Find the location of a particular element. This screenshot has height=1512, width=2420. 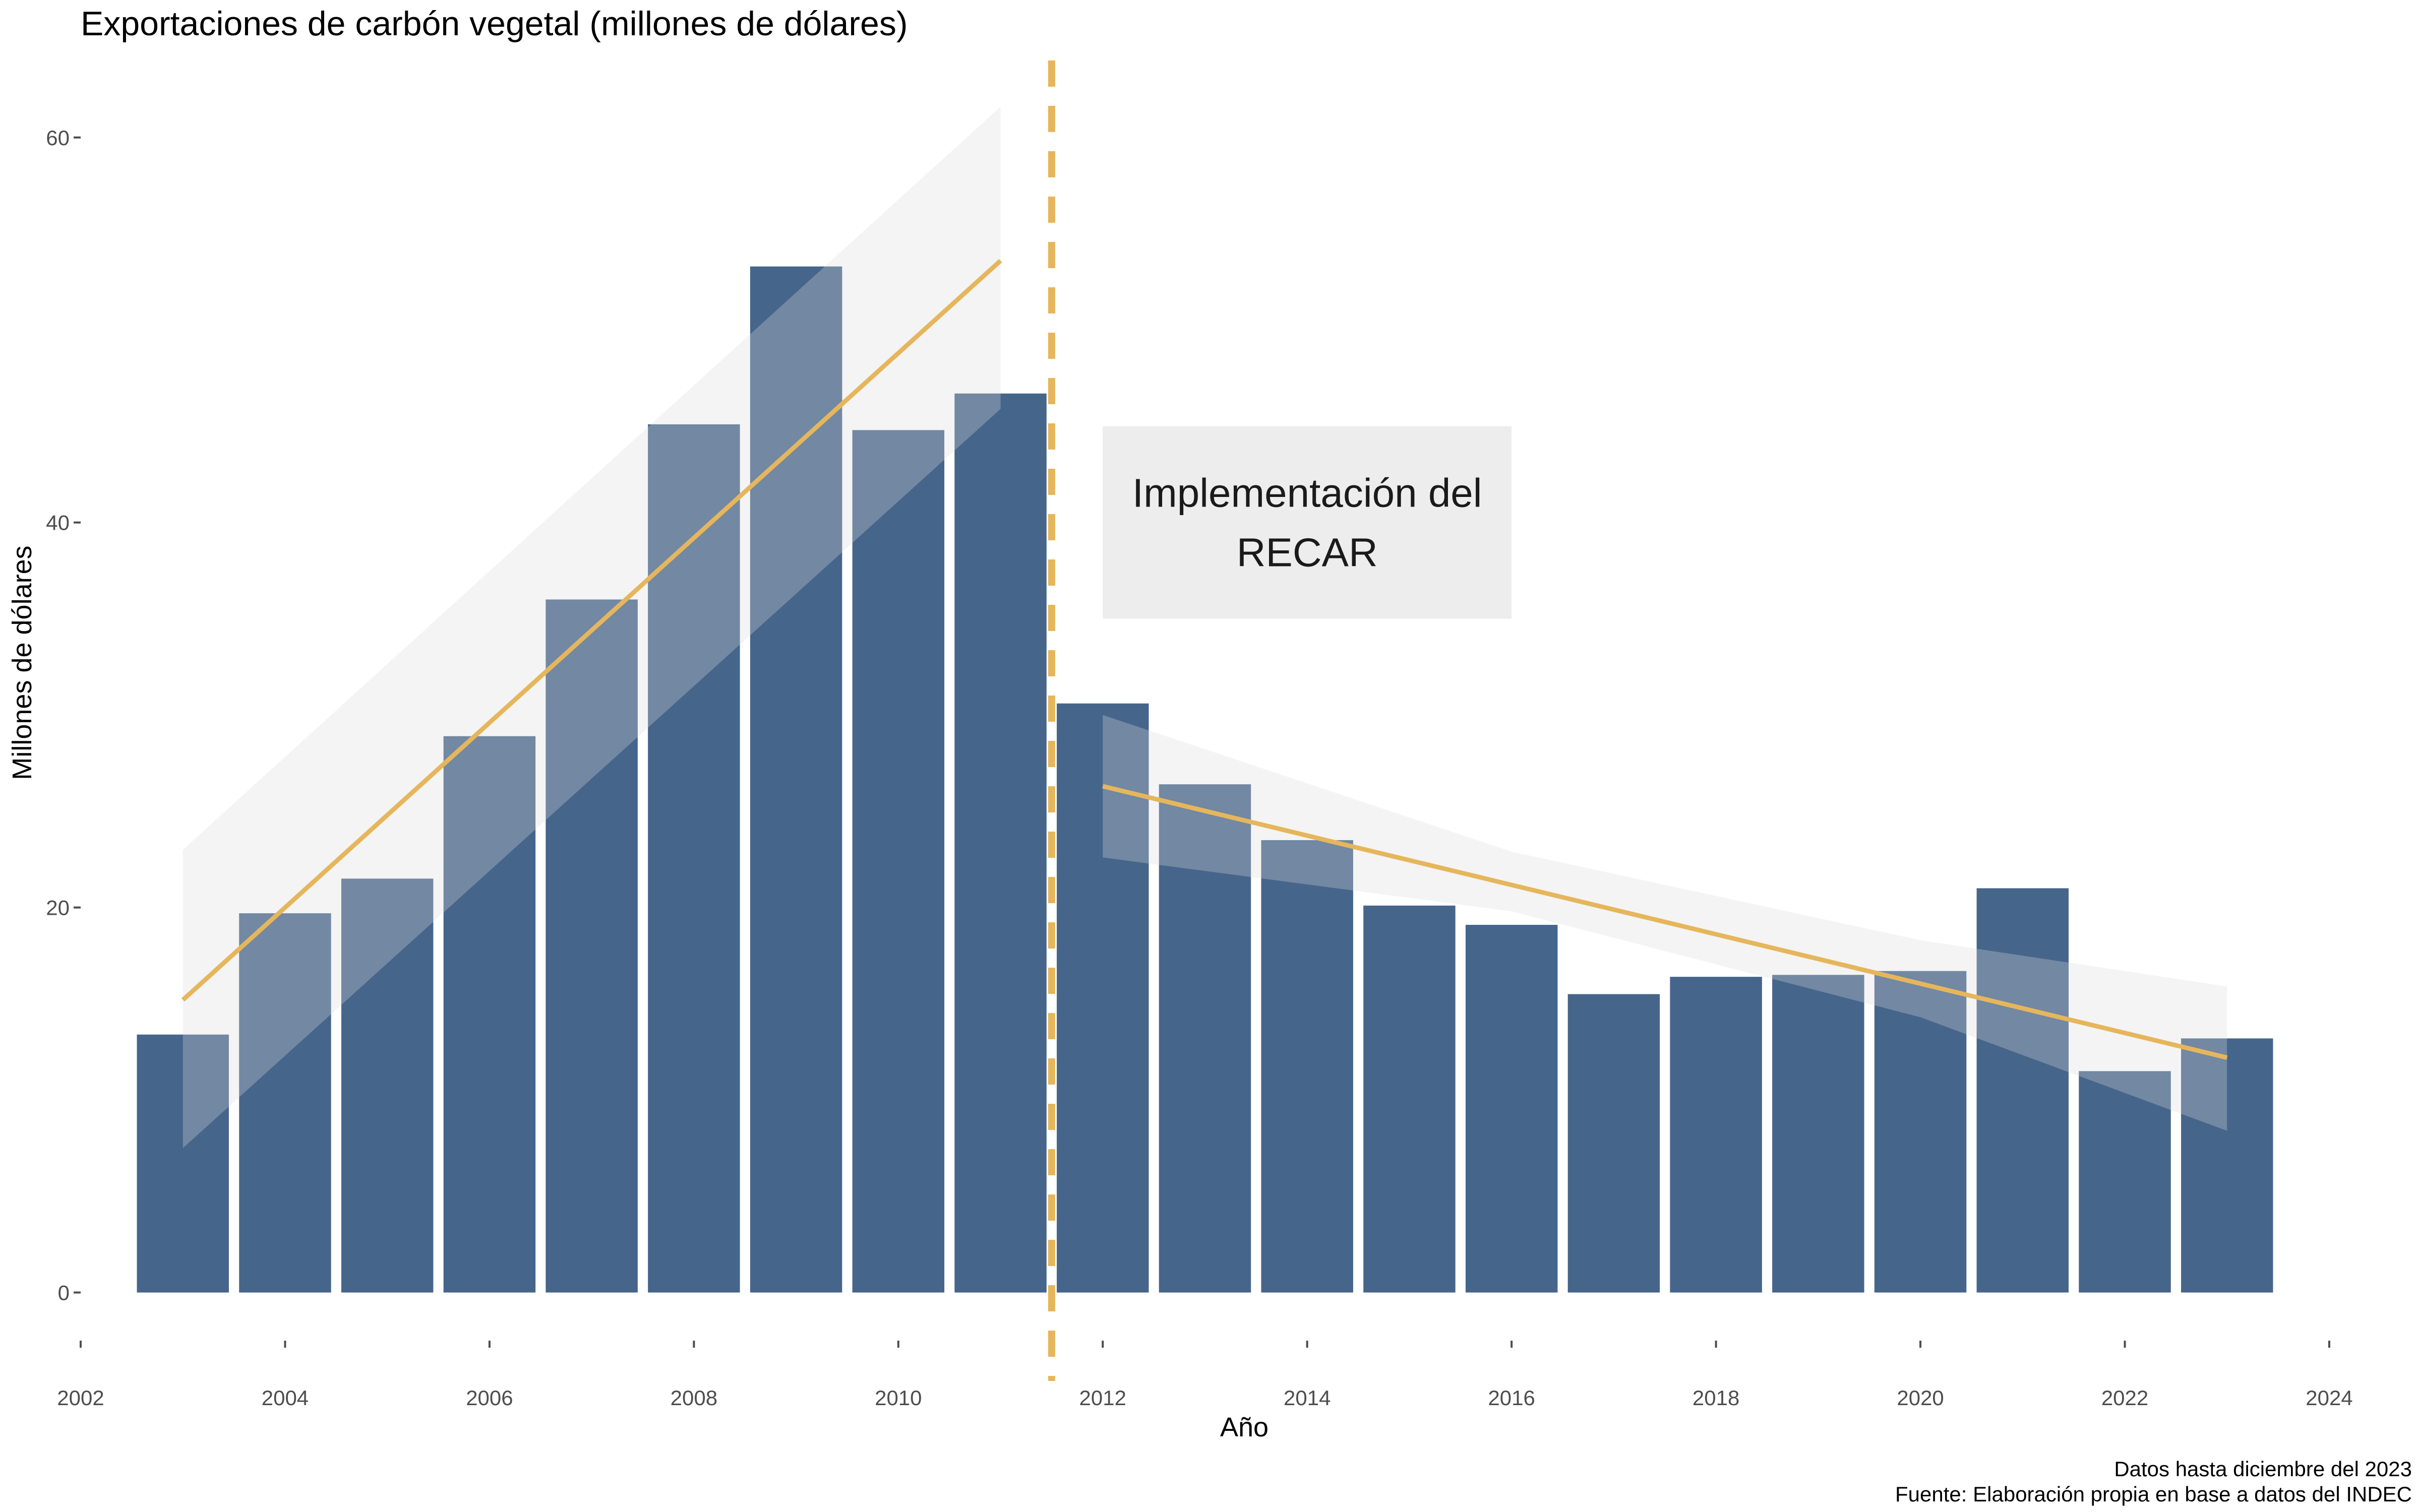

annotation-line-2: RECAR is located at coordinates (1307, 552).